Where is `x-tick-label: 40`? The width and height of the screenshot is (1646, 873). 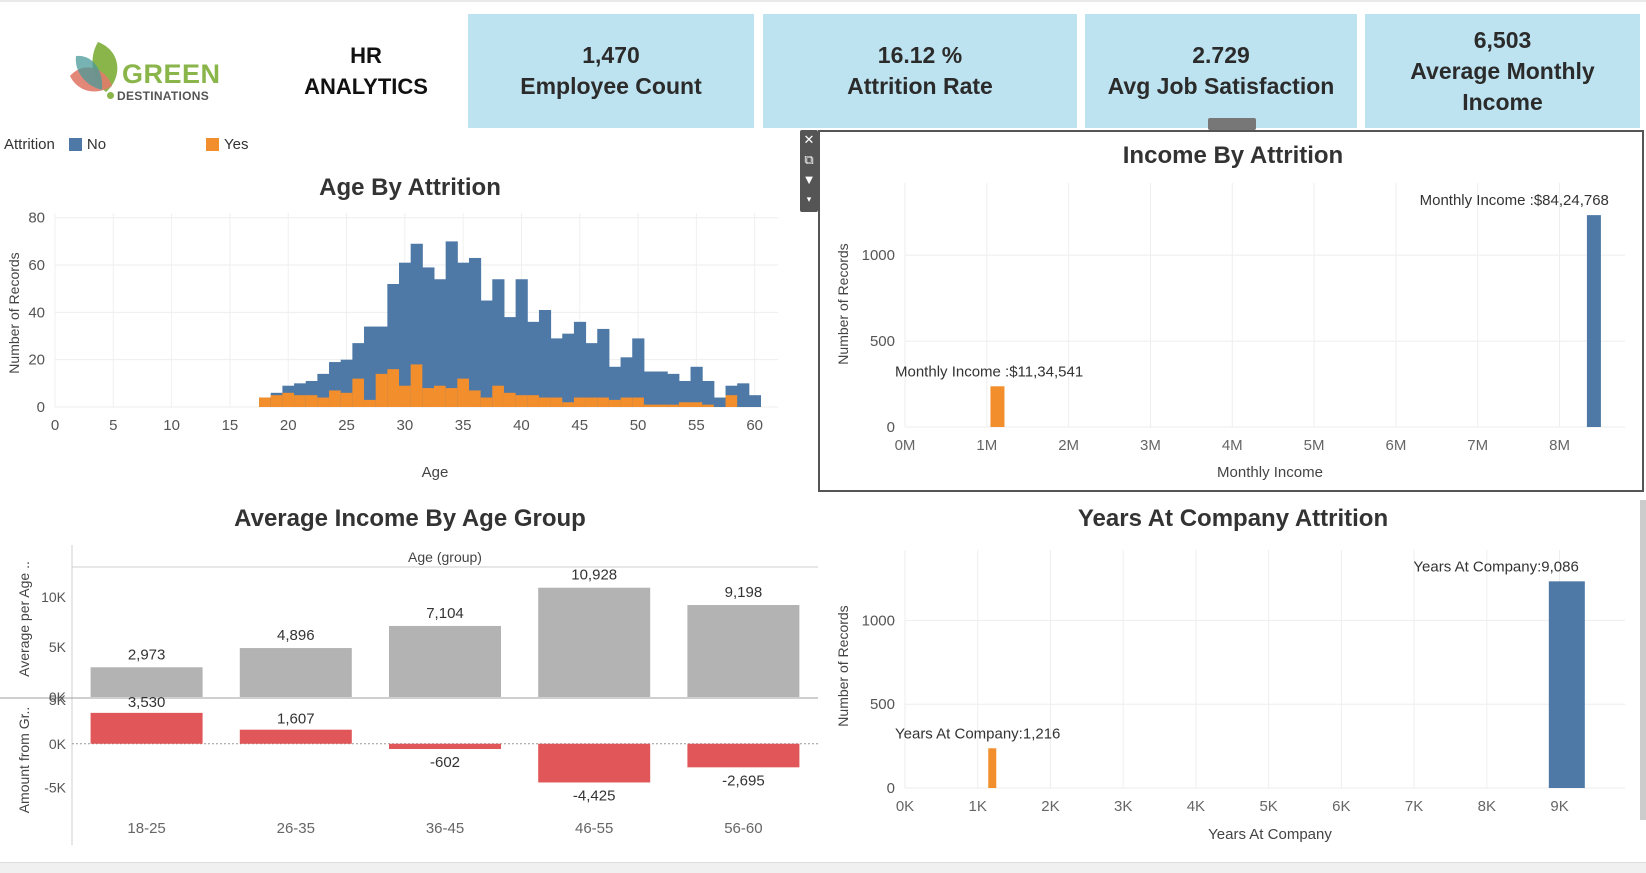
x-tick-label: 40 is located at coordinates (521, 425).